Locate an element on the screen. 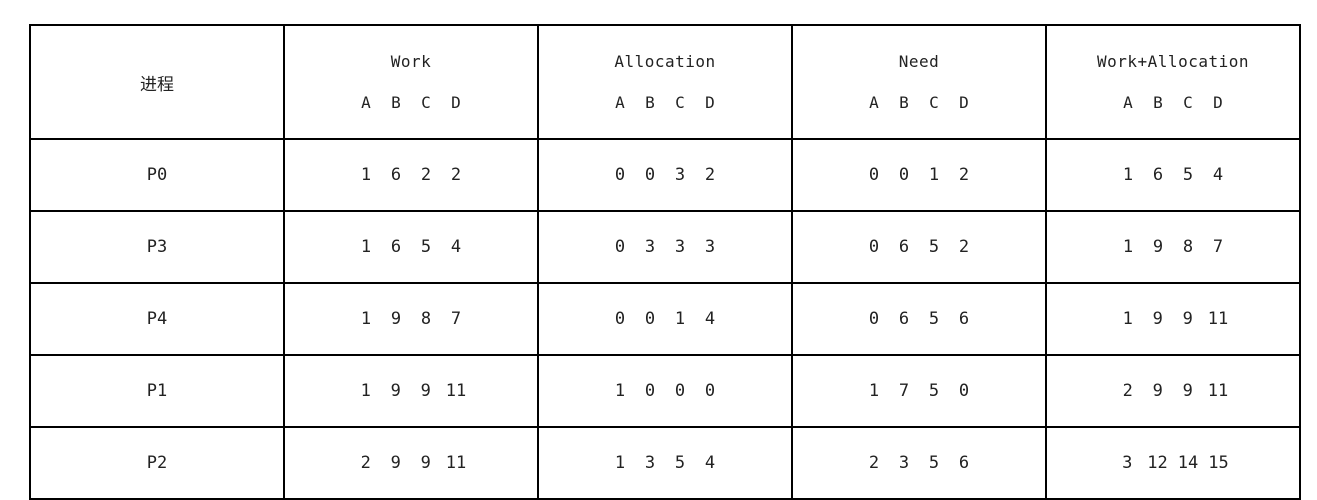 The image size is (1317, 500). process-cell: P0 is located at coordinates (157, 175).